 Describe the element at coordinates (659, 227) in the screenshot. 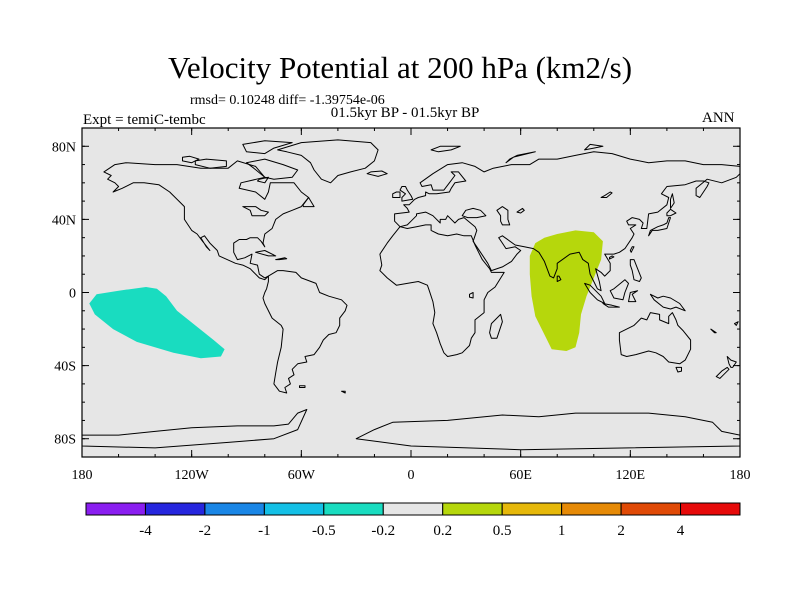

I see `japan-coastline` at that location.